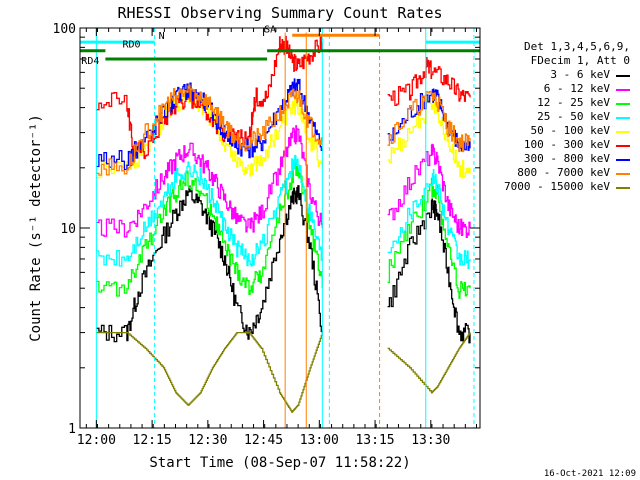  What do you see at coordinates (36, 228) in the screenshot?
I see `y-axis-label: Count Rate (s⁻¹ detector⁻¹)` at bounding box center [36, 228].